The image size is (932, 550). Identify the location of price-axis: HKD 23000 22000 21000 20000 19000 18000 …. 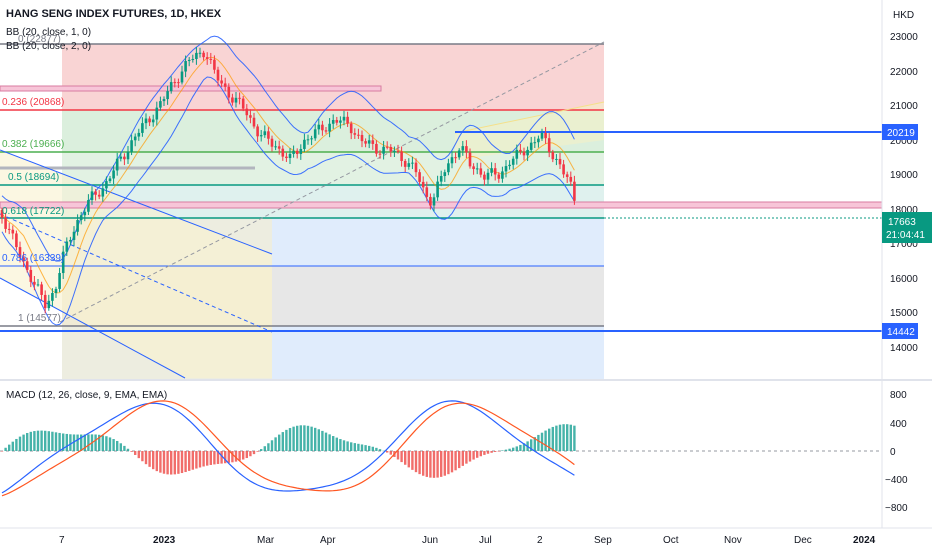
(899, 264).